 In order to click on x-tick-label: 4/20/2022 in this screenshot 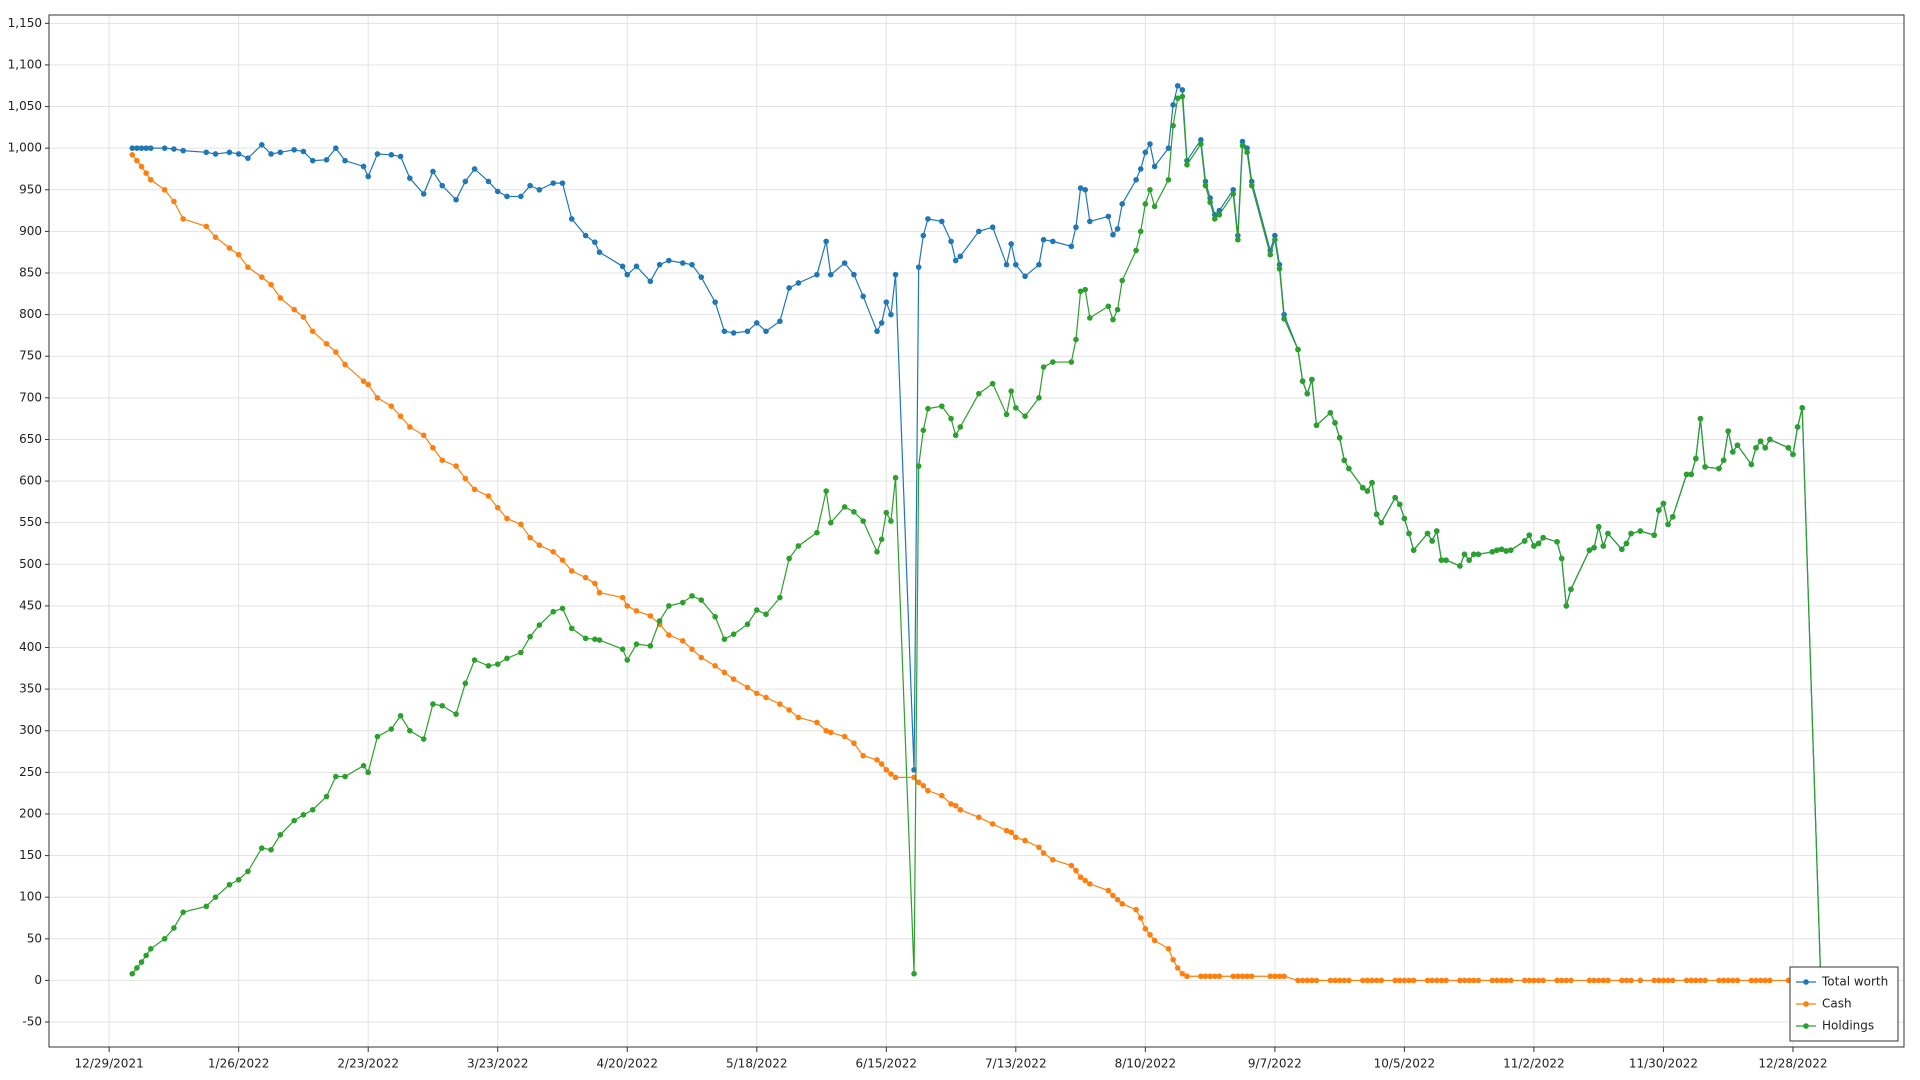, I will do `click(627, 1064)`.